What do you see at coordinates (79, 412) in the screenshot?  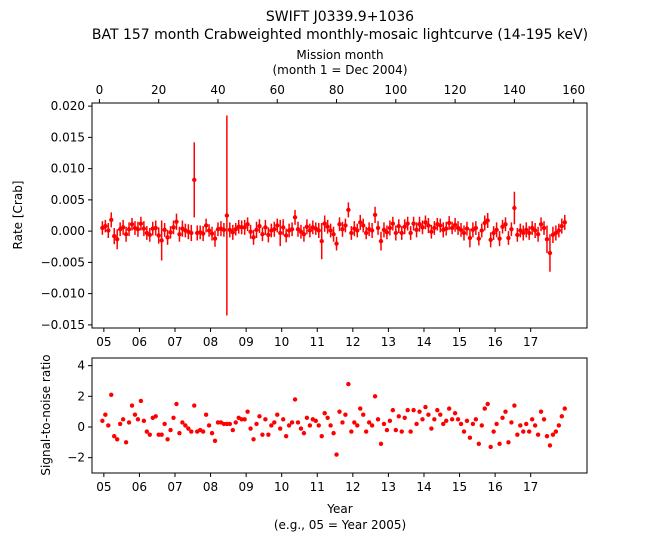 I see `bottom-y-axis: −2 0 2 4` at bounding box center [79, 412].